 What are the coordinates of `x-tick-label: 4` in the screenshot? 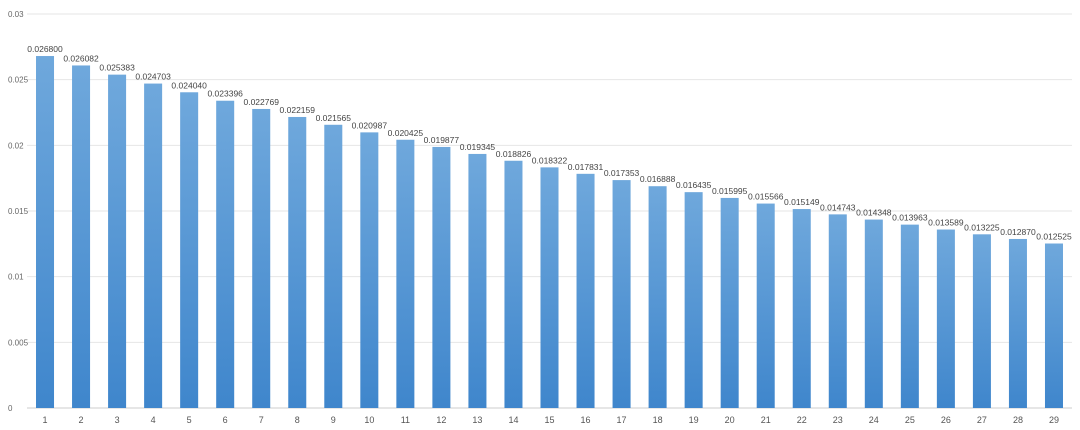 It's located at (153, 420).